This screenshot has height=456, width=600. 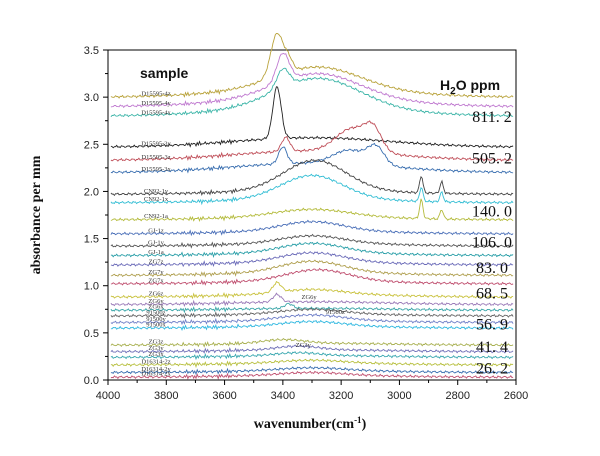 What do you see at coordinates (312, 210) in the screenshot?
I see `series-line-cn92-1a` at bounding box center [312, 210].